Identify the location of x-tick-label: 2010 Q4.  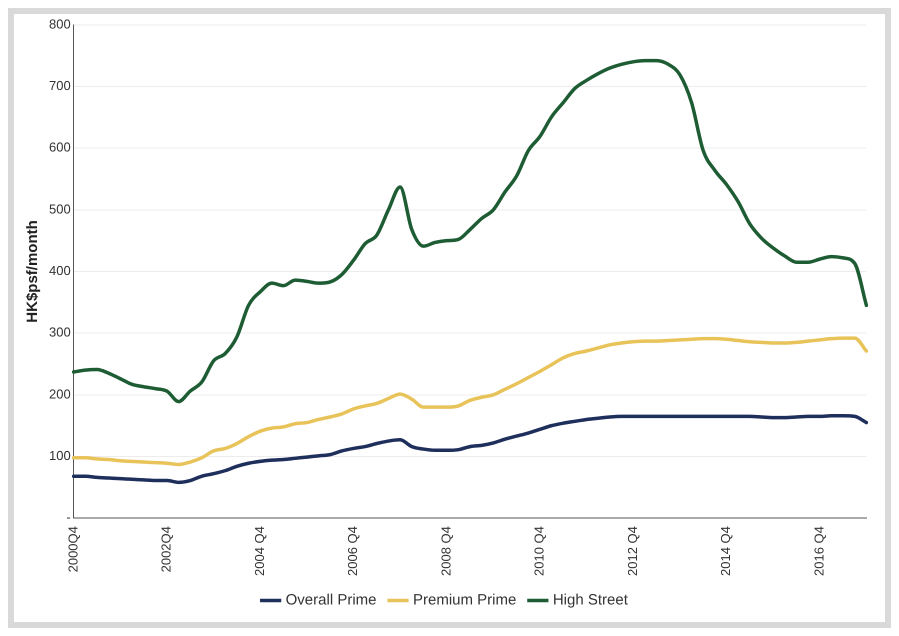
(539, 551).